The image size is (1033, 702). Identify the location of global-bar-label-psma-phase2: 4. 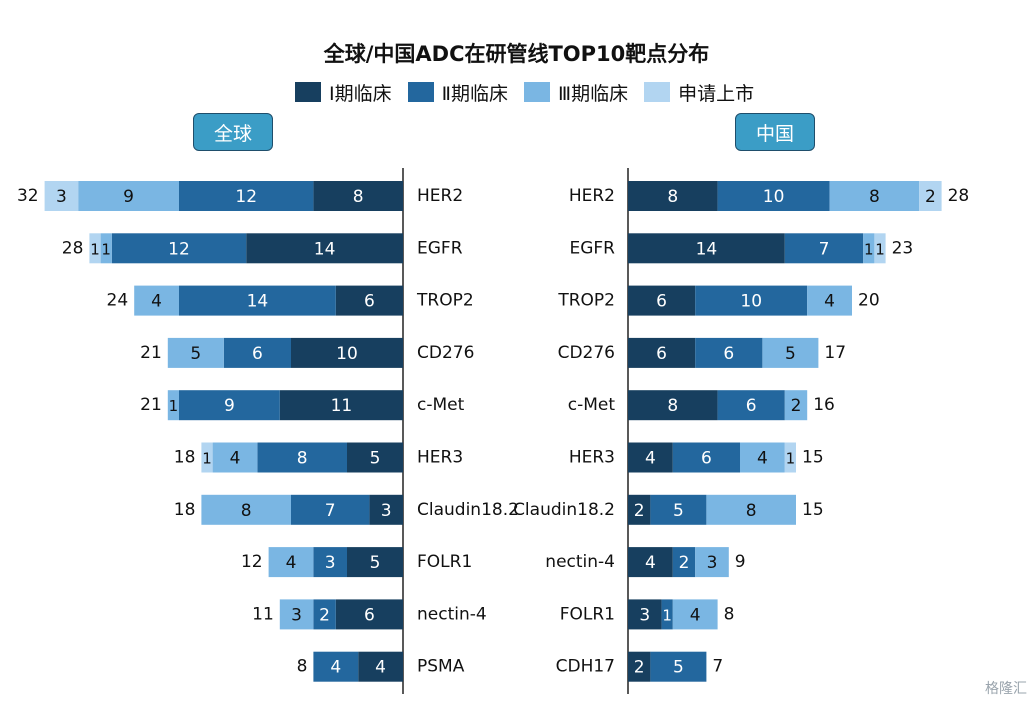
(335, 668).